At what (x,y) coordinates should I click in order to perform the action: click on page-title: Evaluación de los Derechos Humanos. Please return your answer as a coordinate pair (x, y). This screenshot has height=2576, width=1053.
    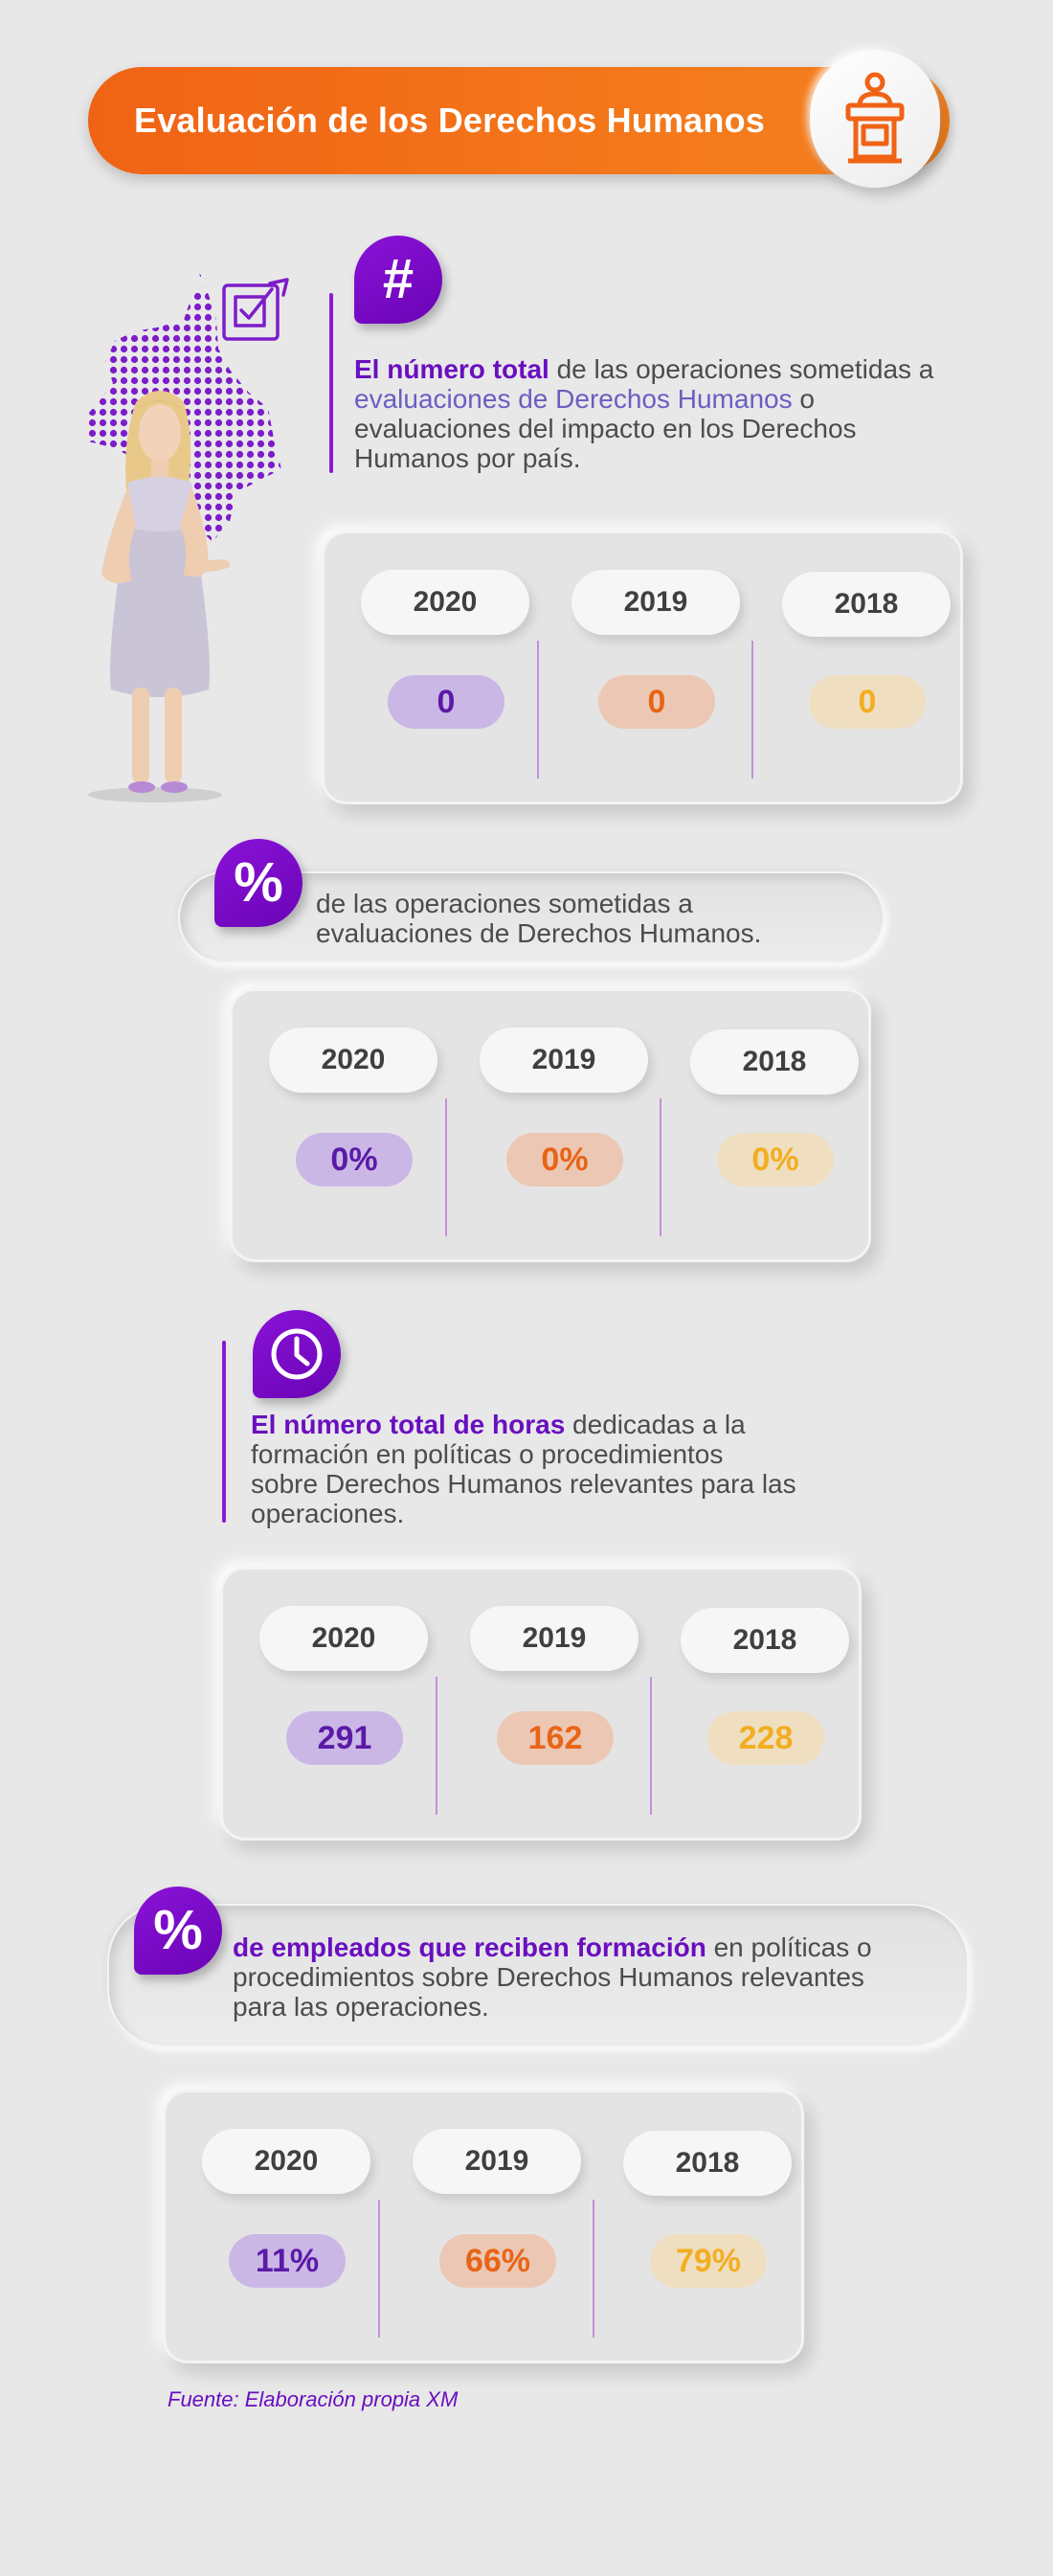
    Looking at the image, I should click on (450, 120).